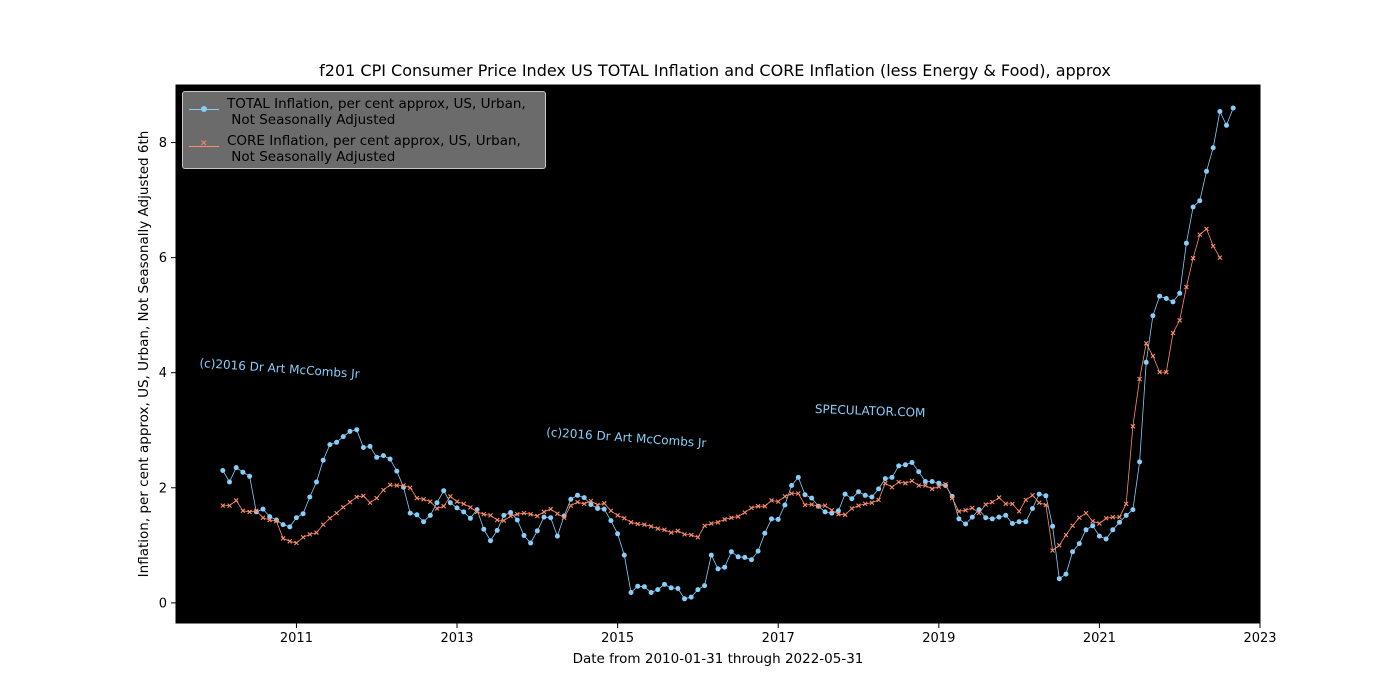 The image size is (1400, 700). Describe the element at coordinates (204, 104) in the screenshot. I see `total-line-swatch` at that location.